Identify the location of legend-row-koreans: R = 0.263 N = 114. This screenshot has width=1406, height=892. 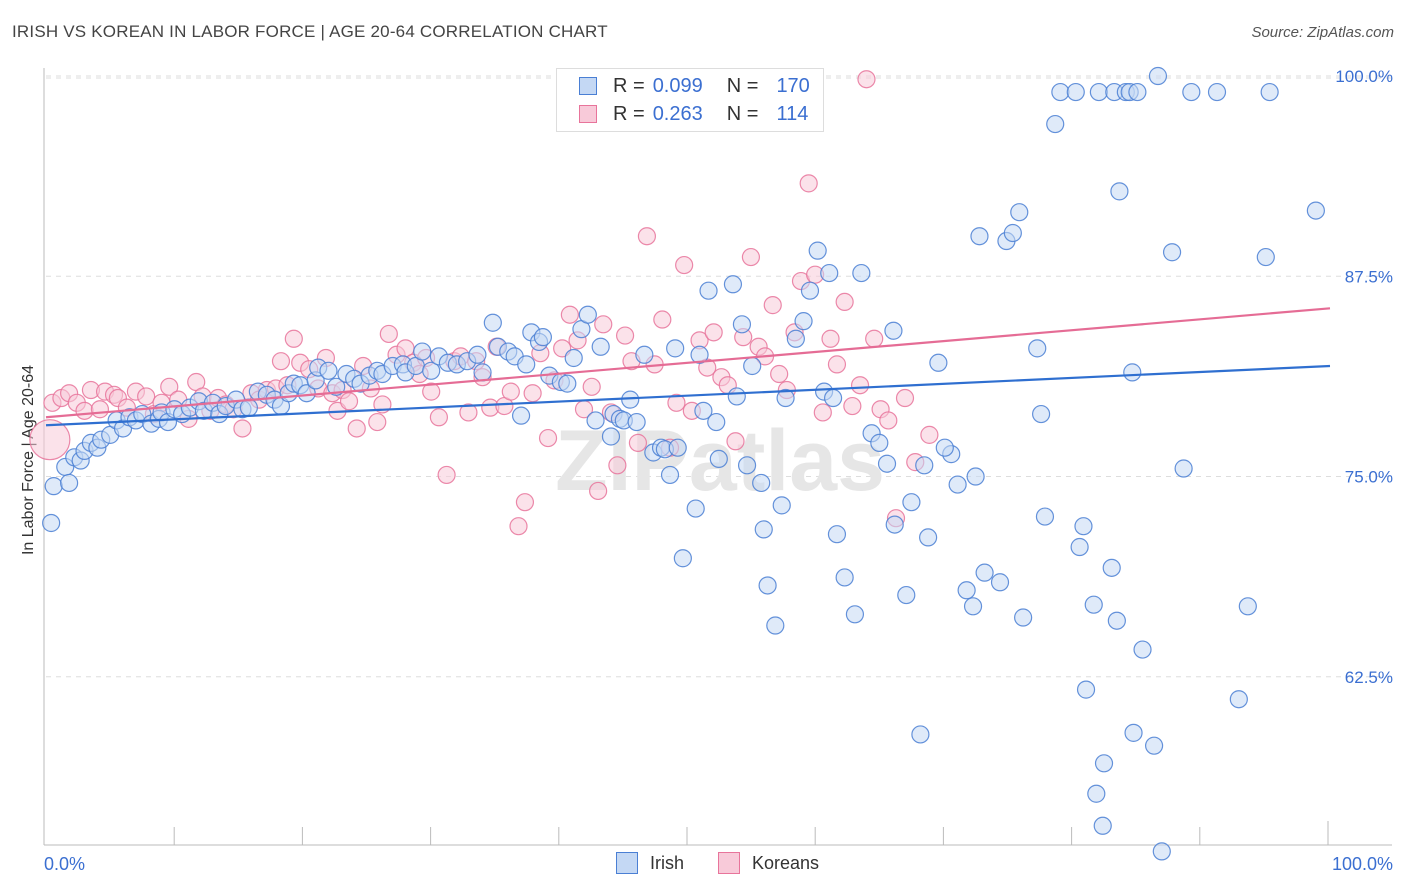
(693, 114).